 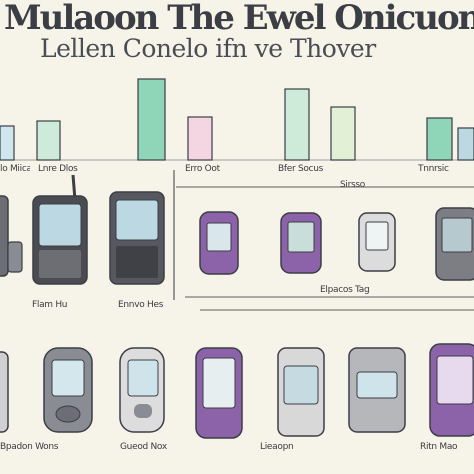 I want to click on label-row2-1: Flam Hu, so click(x=50, y=305).